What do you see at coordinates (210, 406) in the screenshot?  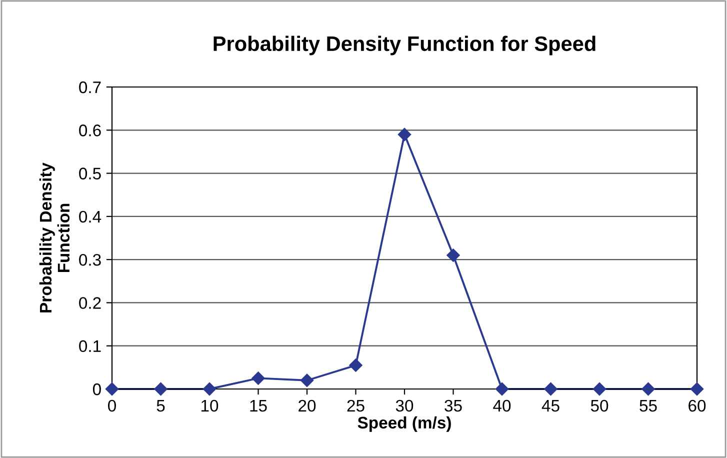 I see `x-tick-label: 10` at bounding box center [210, 406].